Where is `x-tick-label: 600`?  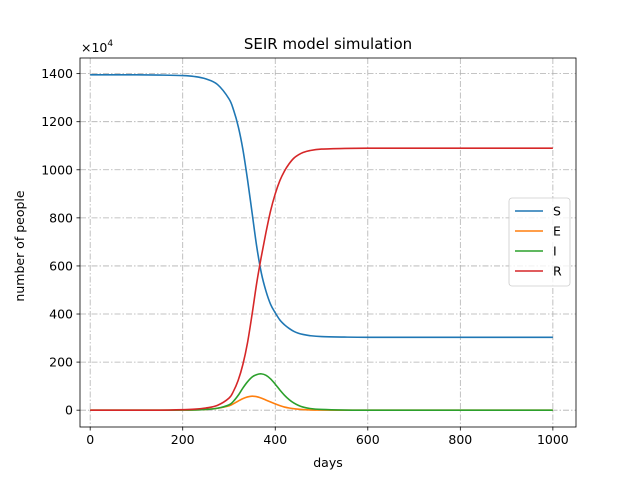 x-tick-label: 600 is located at coordinates (368, 439).